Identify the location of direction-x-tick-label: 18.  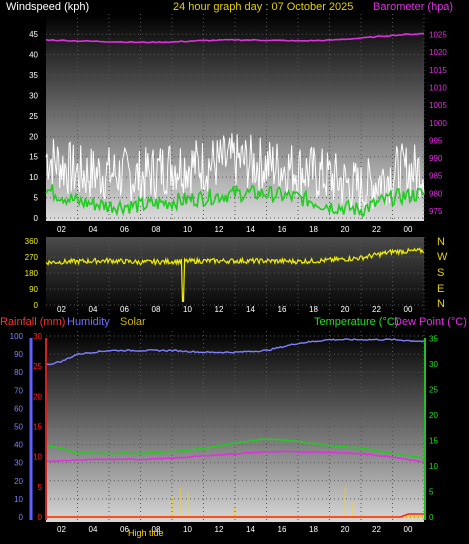
(313, 309).